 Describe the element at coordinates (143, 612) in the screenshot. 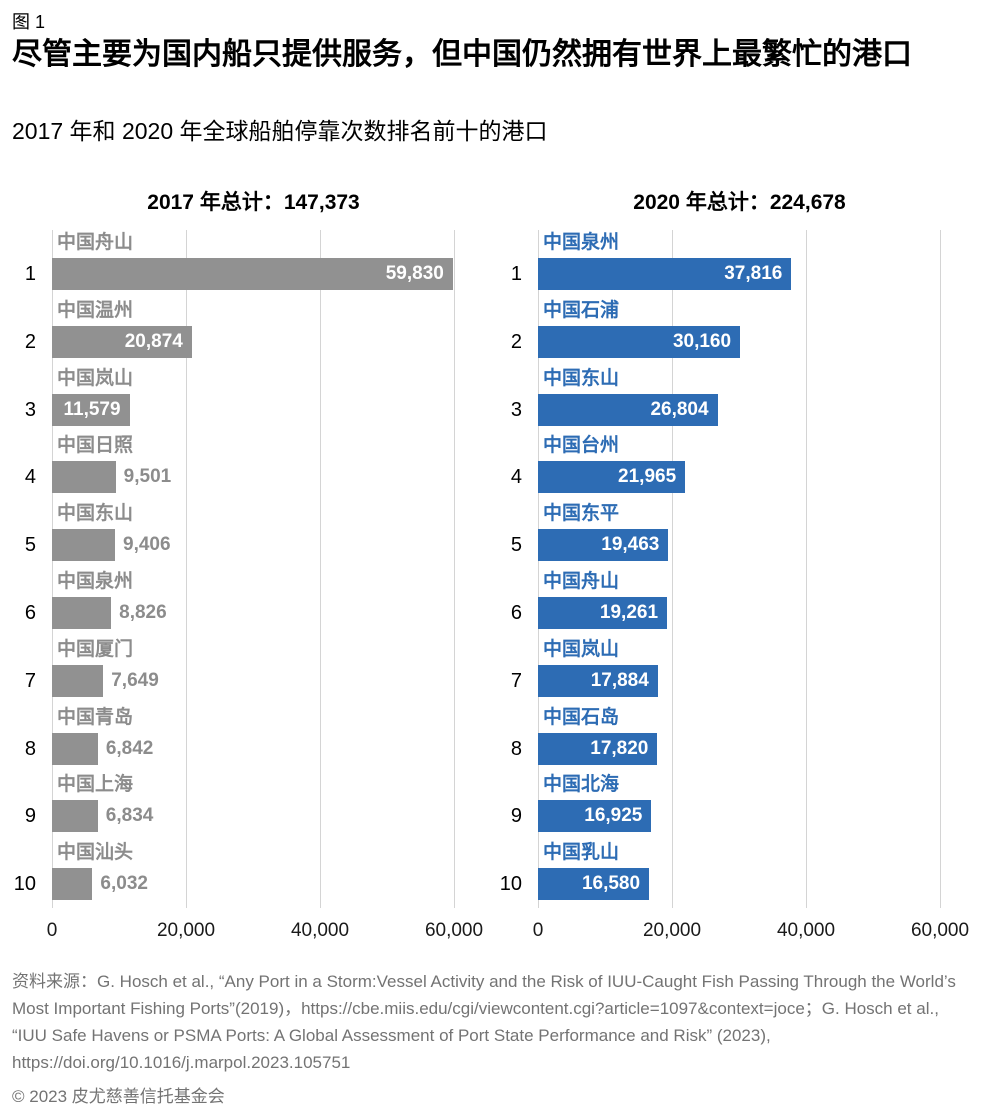

I see `value-label: 8,826` at that location.